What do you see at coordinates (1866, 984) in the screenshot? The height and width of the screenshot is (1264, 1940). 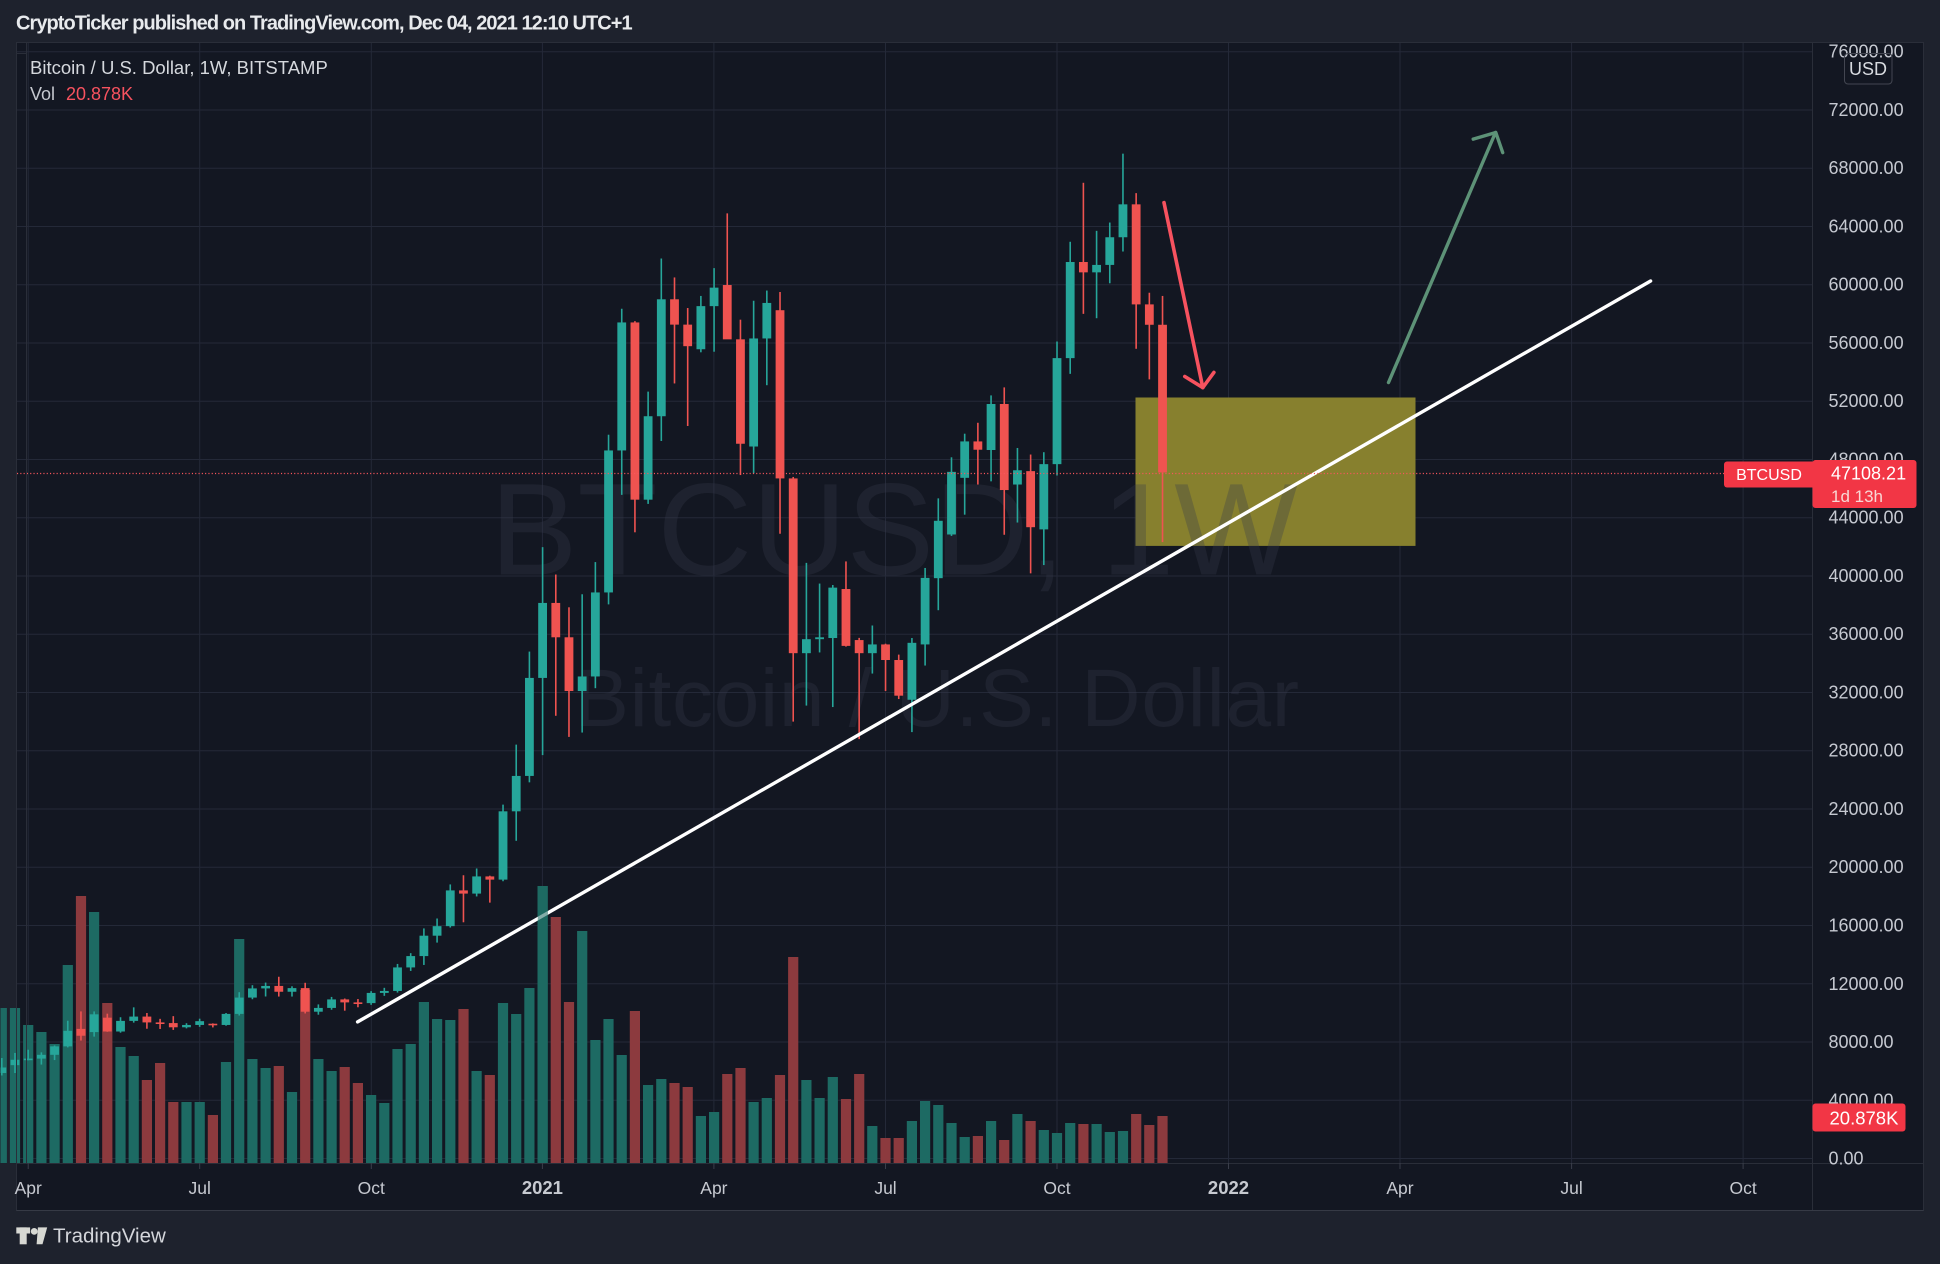 I see `svg-text: 12000.00` at bounding box center [1866, 984].